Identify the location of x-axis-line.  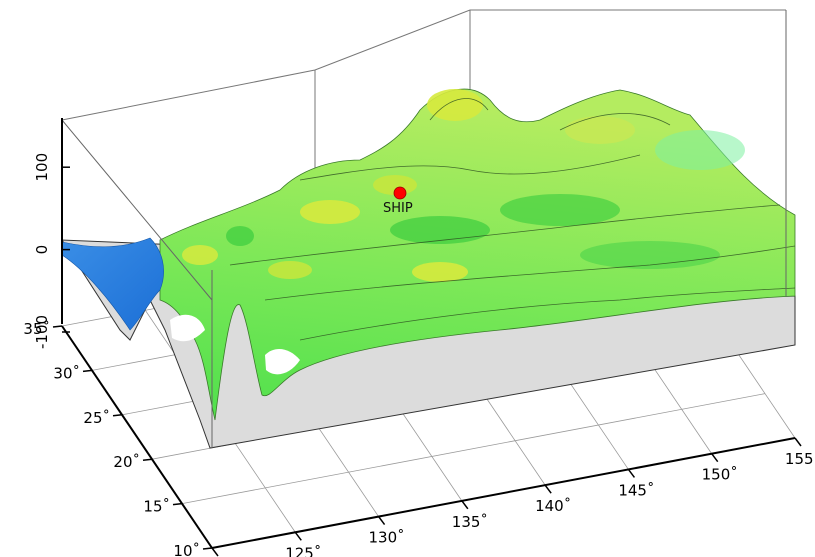
(503, 493).